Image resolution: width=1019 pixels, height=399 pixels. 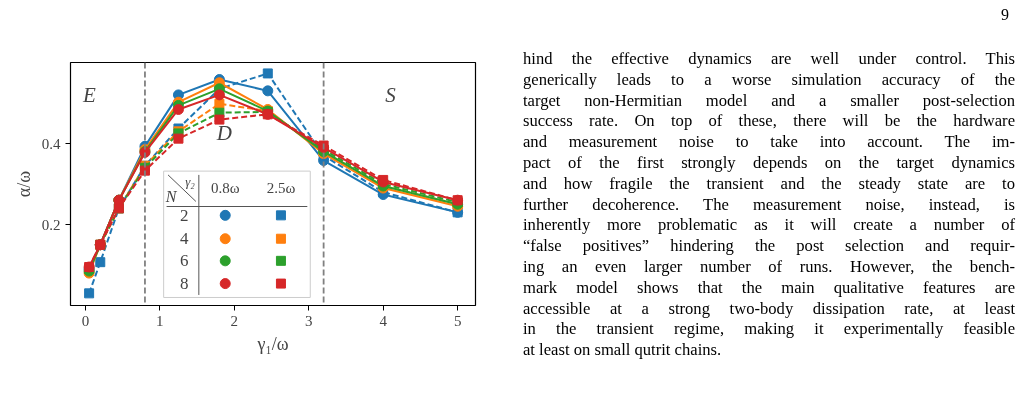 What do you see at coordinates (160, 320) in the screenshot?
I see `x-tick-label: 1` at bounding box center [160, 320].